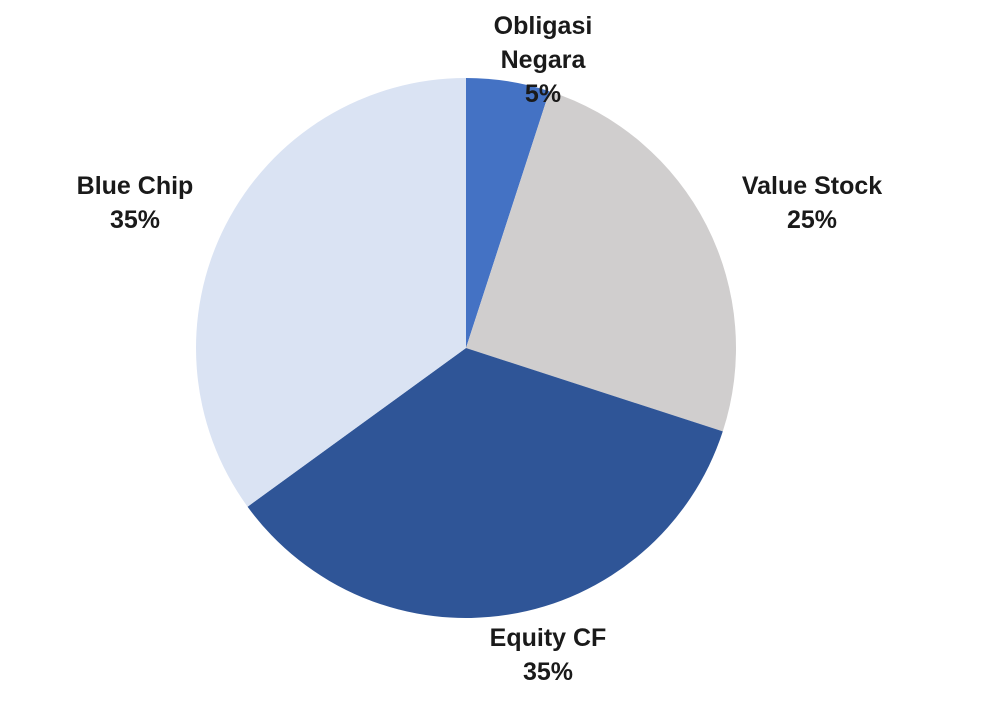 The image size is (1000, 719). Describe the element at coordinates (812, 220) in the screenshot. I see `value-label: 25%` at that location.